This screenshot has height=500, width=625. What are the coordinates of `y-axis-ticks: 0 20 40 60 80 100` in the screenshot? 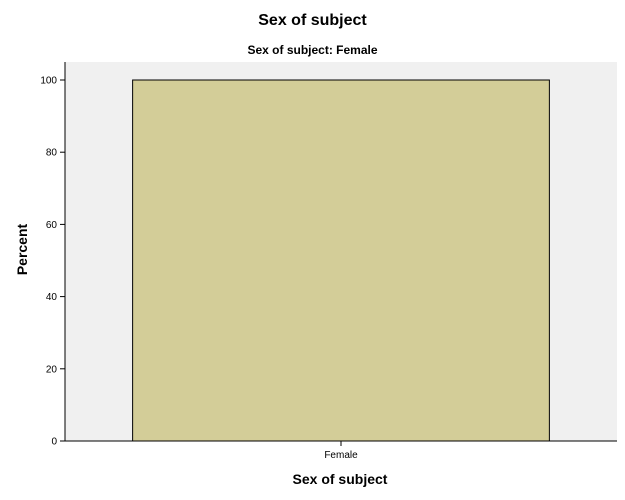 It's located at (52, 262).